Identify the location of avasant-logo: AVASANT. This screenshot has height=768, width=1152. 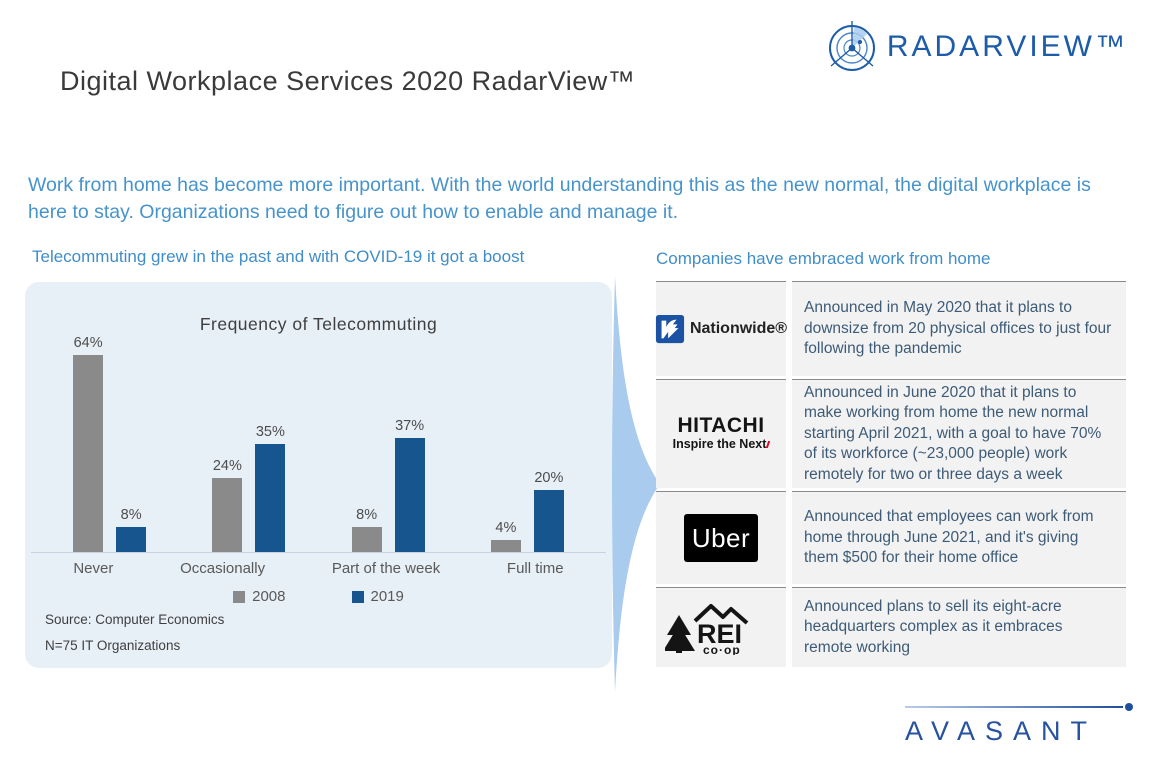
(1019, 725).